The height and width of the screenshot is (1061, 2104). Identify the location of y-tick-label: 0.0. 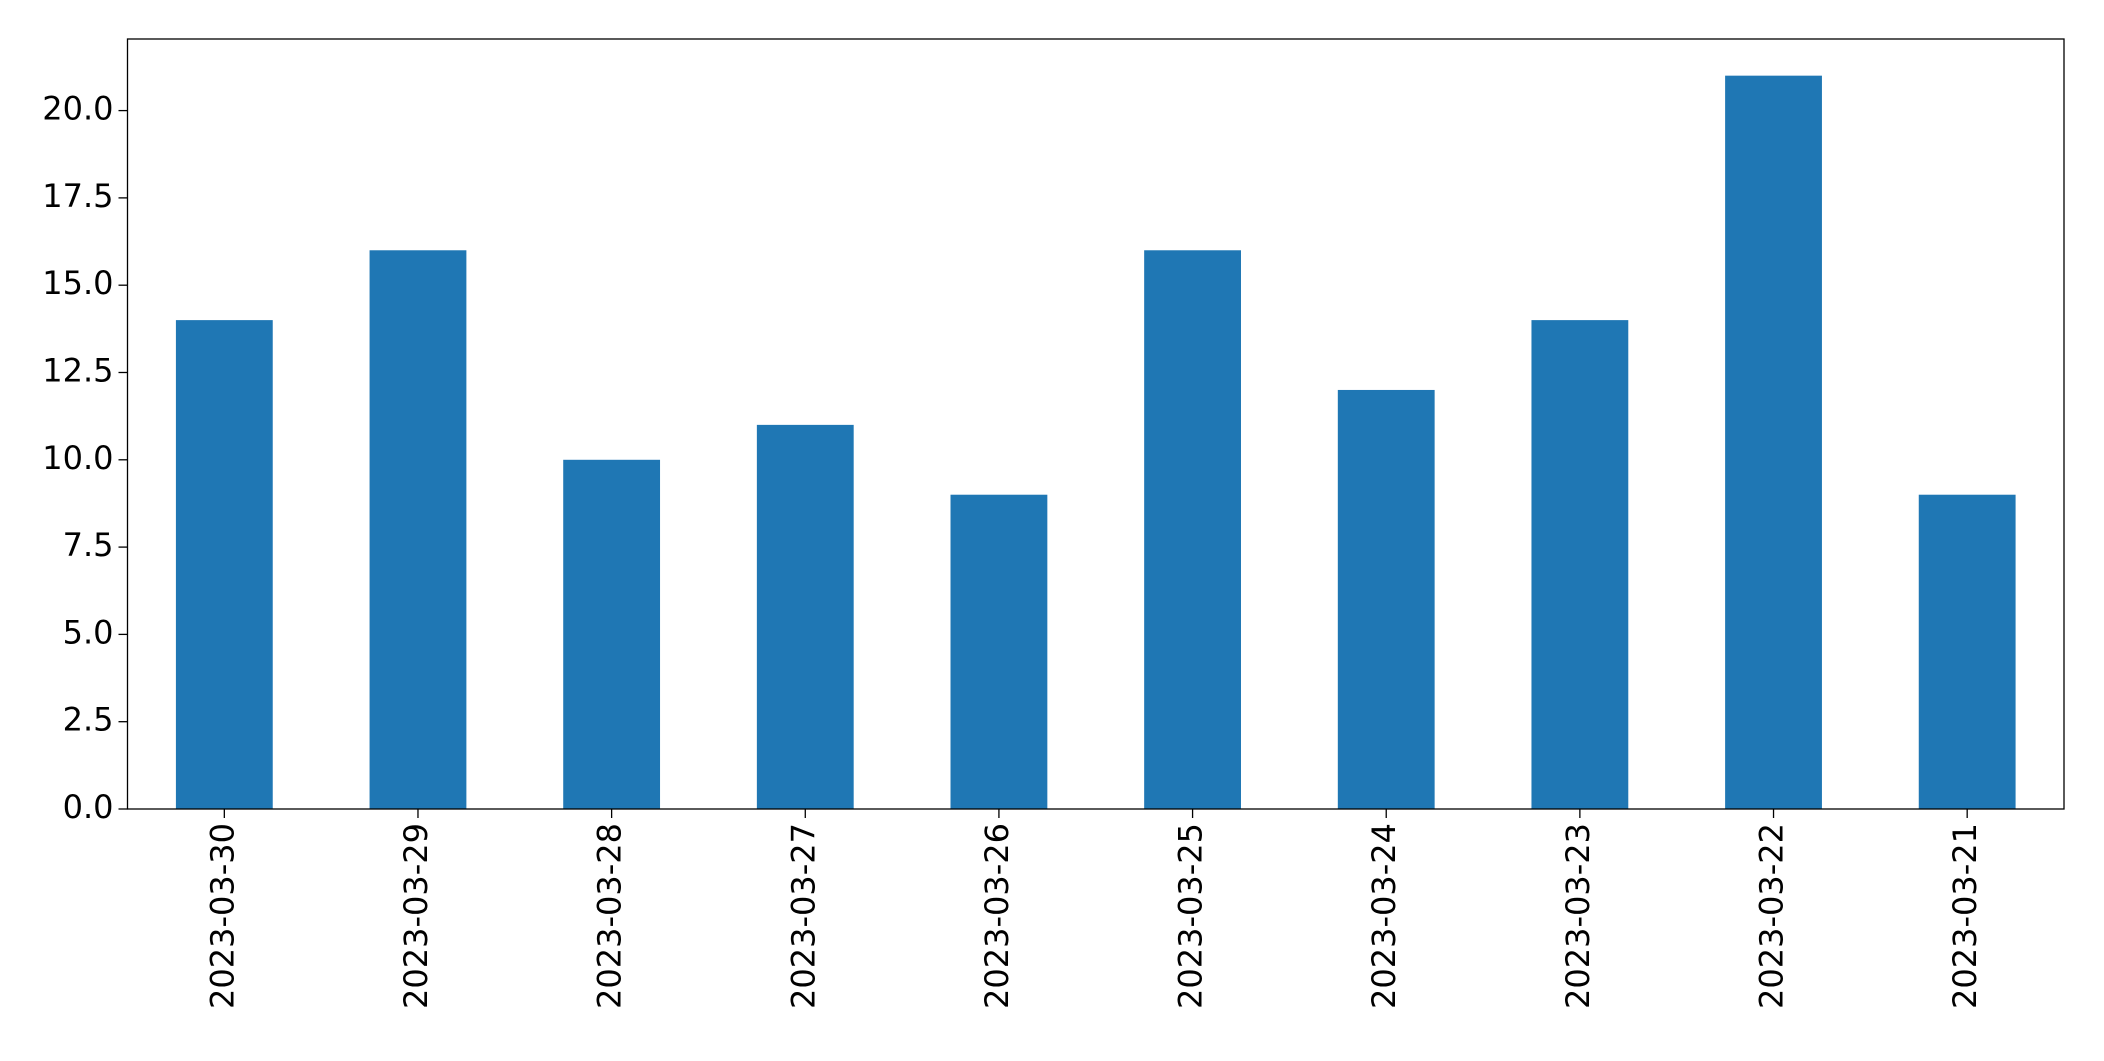
(88, 807).